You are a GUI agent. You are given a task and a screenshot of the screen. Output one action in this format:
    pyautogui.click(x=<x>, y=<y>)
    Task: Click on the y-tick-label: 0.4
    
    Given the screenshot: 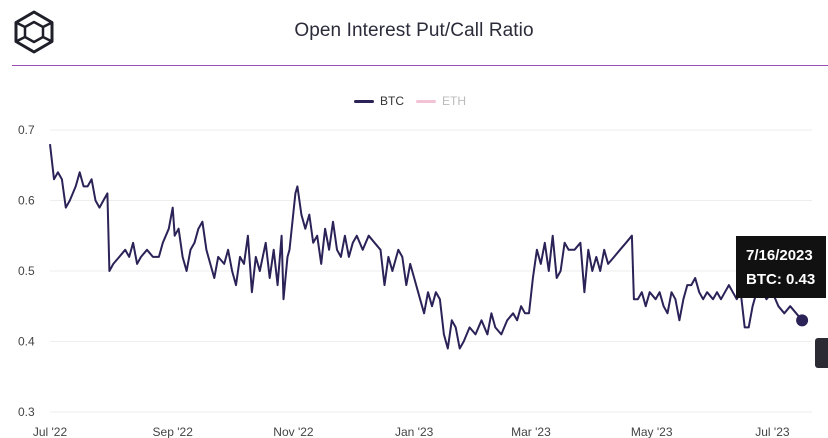 What is the action you would take?
    pyautogui.click(x=26, y=342)
    